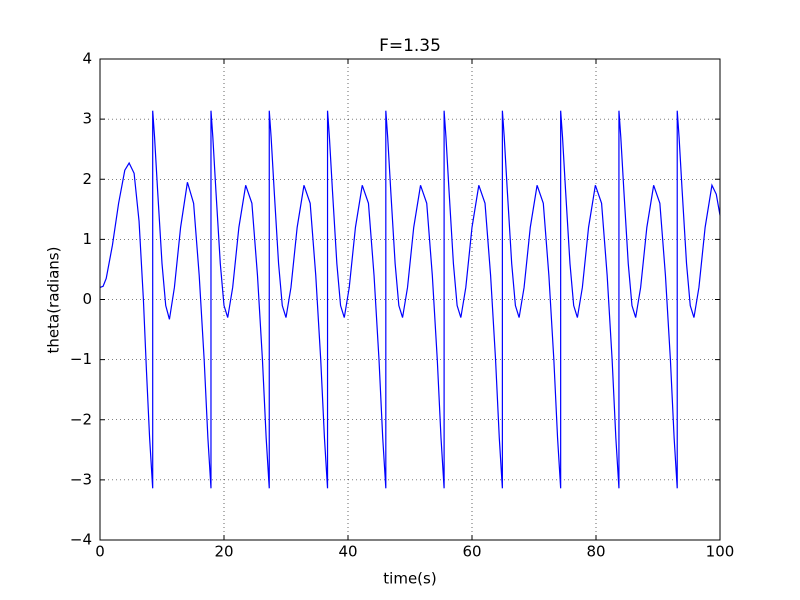 The width and height of the screenshot is (800, 600). Describe the element at coordinates (410, 46) in the screenshot. I see `chart-title: F=1.35` at that location.